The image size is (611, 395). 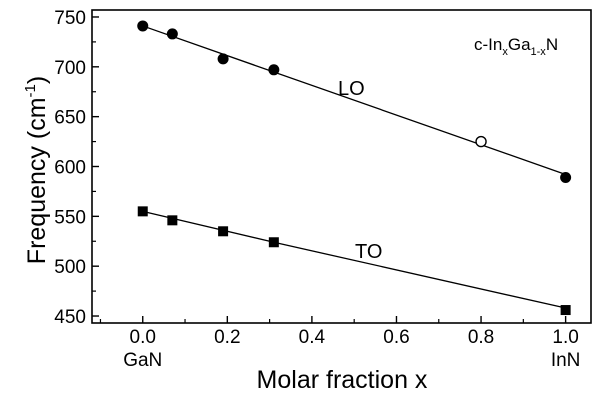 I want to click on x-endpoint-label: InN, so click(x=566, y=360).